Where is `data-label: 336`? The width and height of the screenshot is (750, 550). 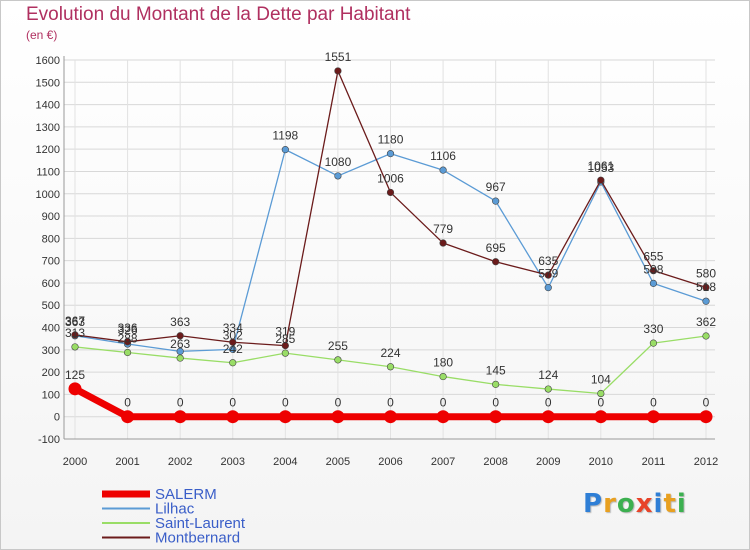 data-label: 336 is located at coordinates (128, 328).